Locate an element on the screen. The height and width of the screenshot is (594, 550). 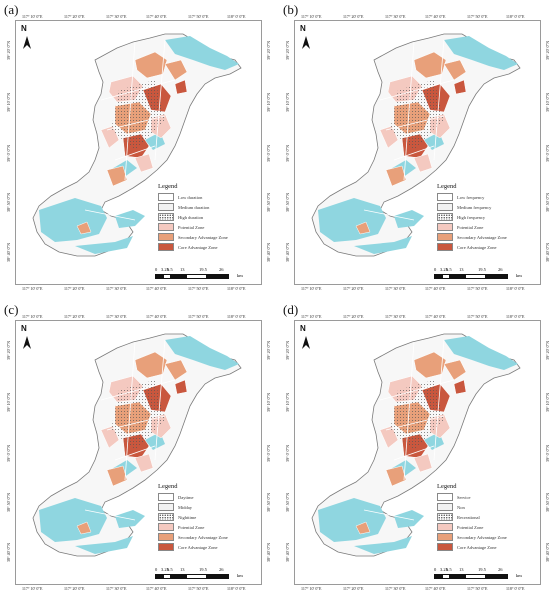
legend-label: Midday is located at coordinates (185, 507).